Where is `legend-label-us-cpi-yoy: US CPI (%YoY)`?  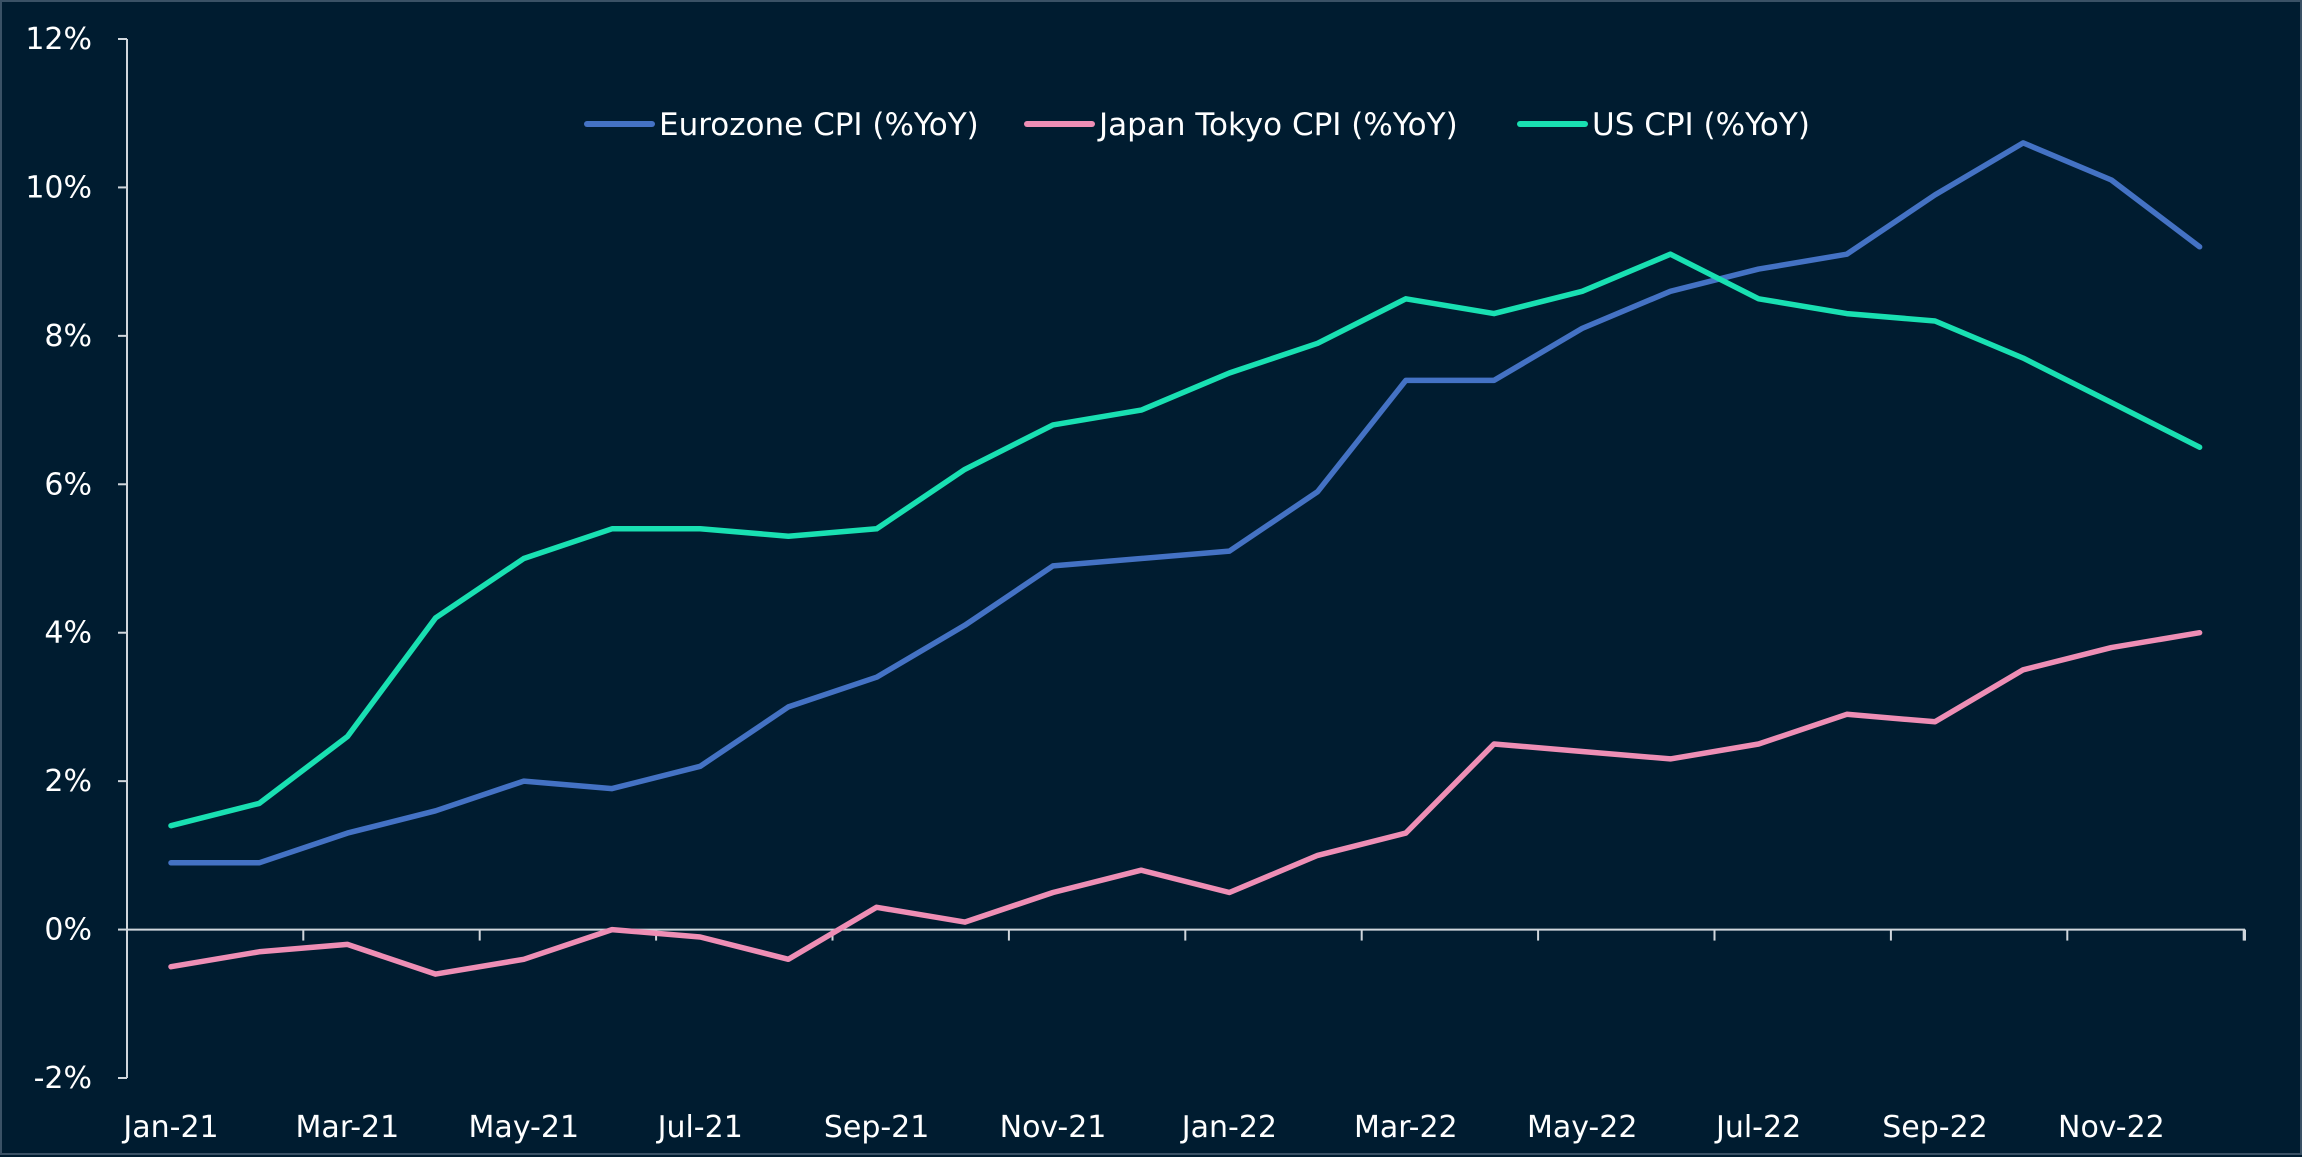
legend-label-us-cpi-yoy: US CPI (%YoY) is located at coordinates (1701, 125).